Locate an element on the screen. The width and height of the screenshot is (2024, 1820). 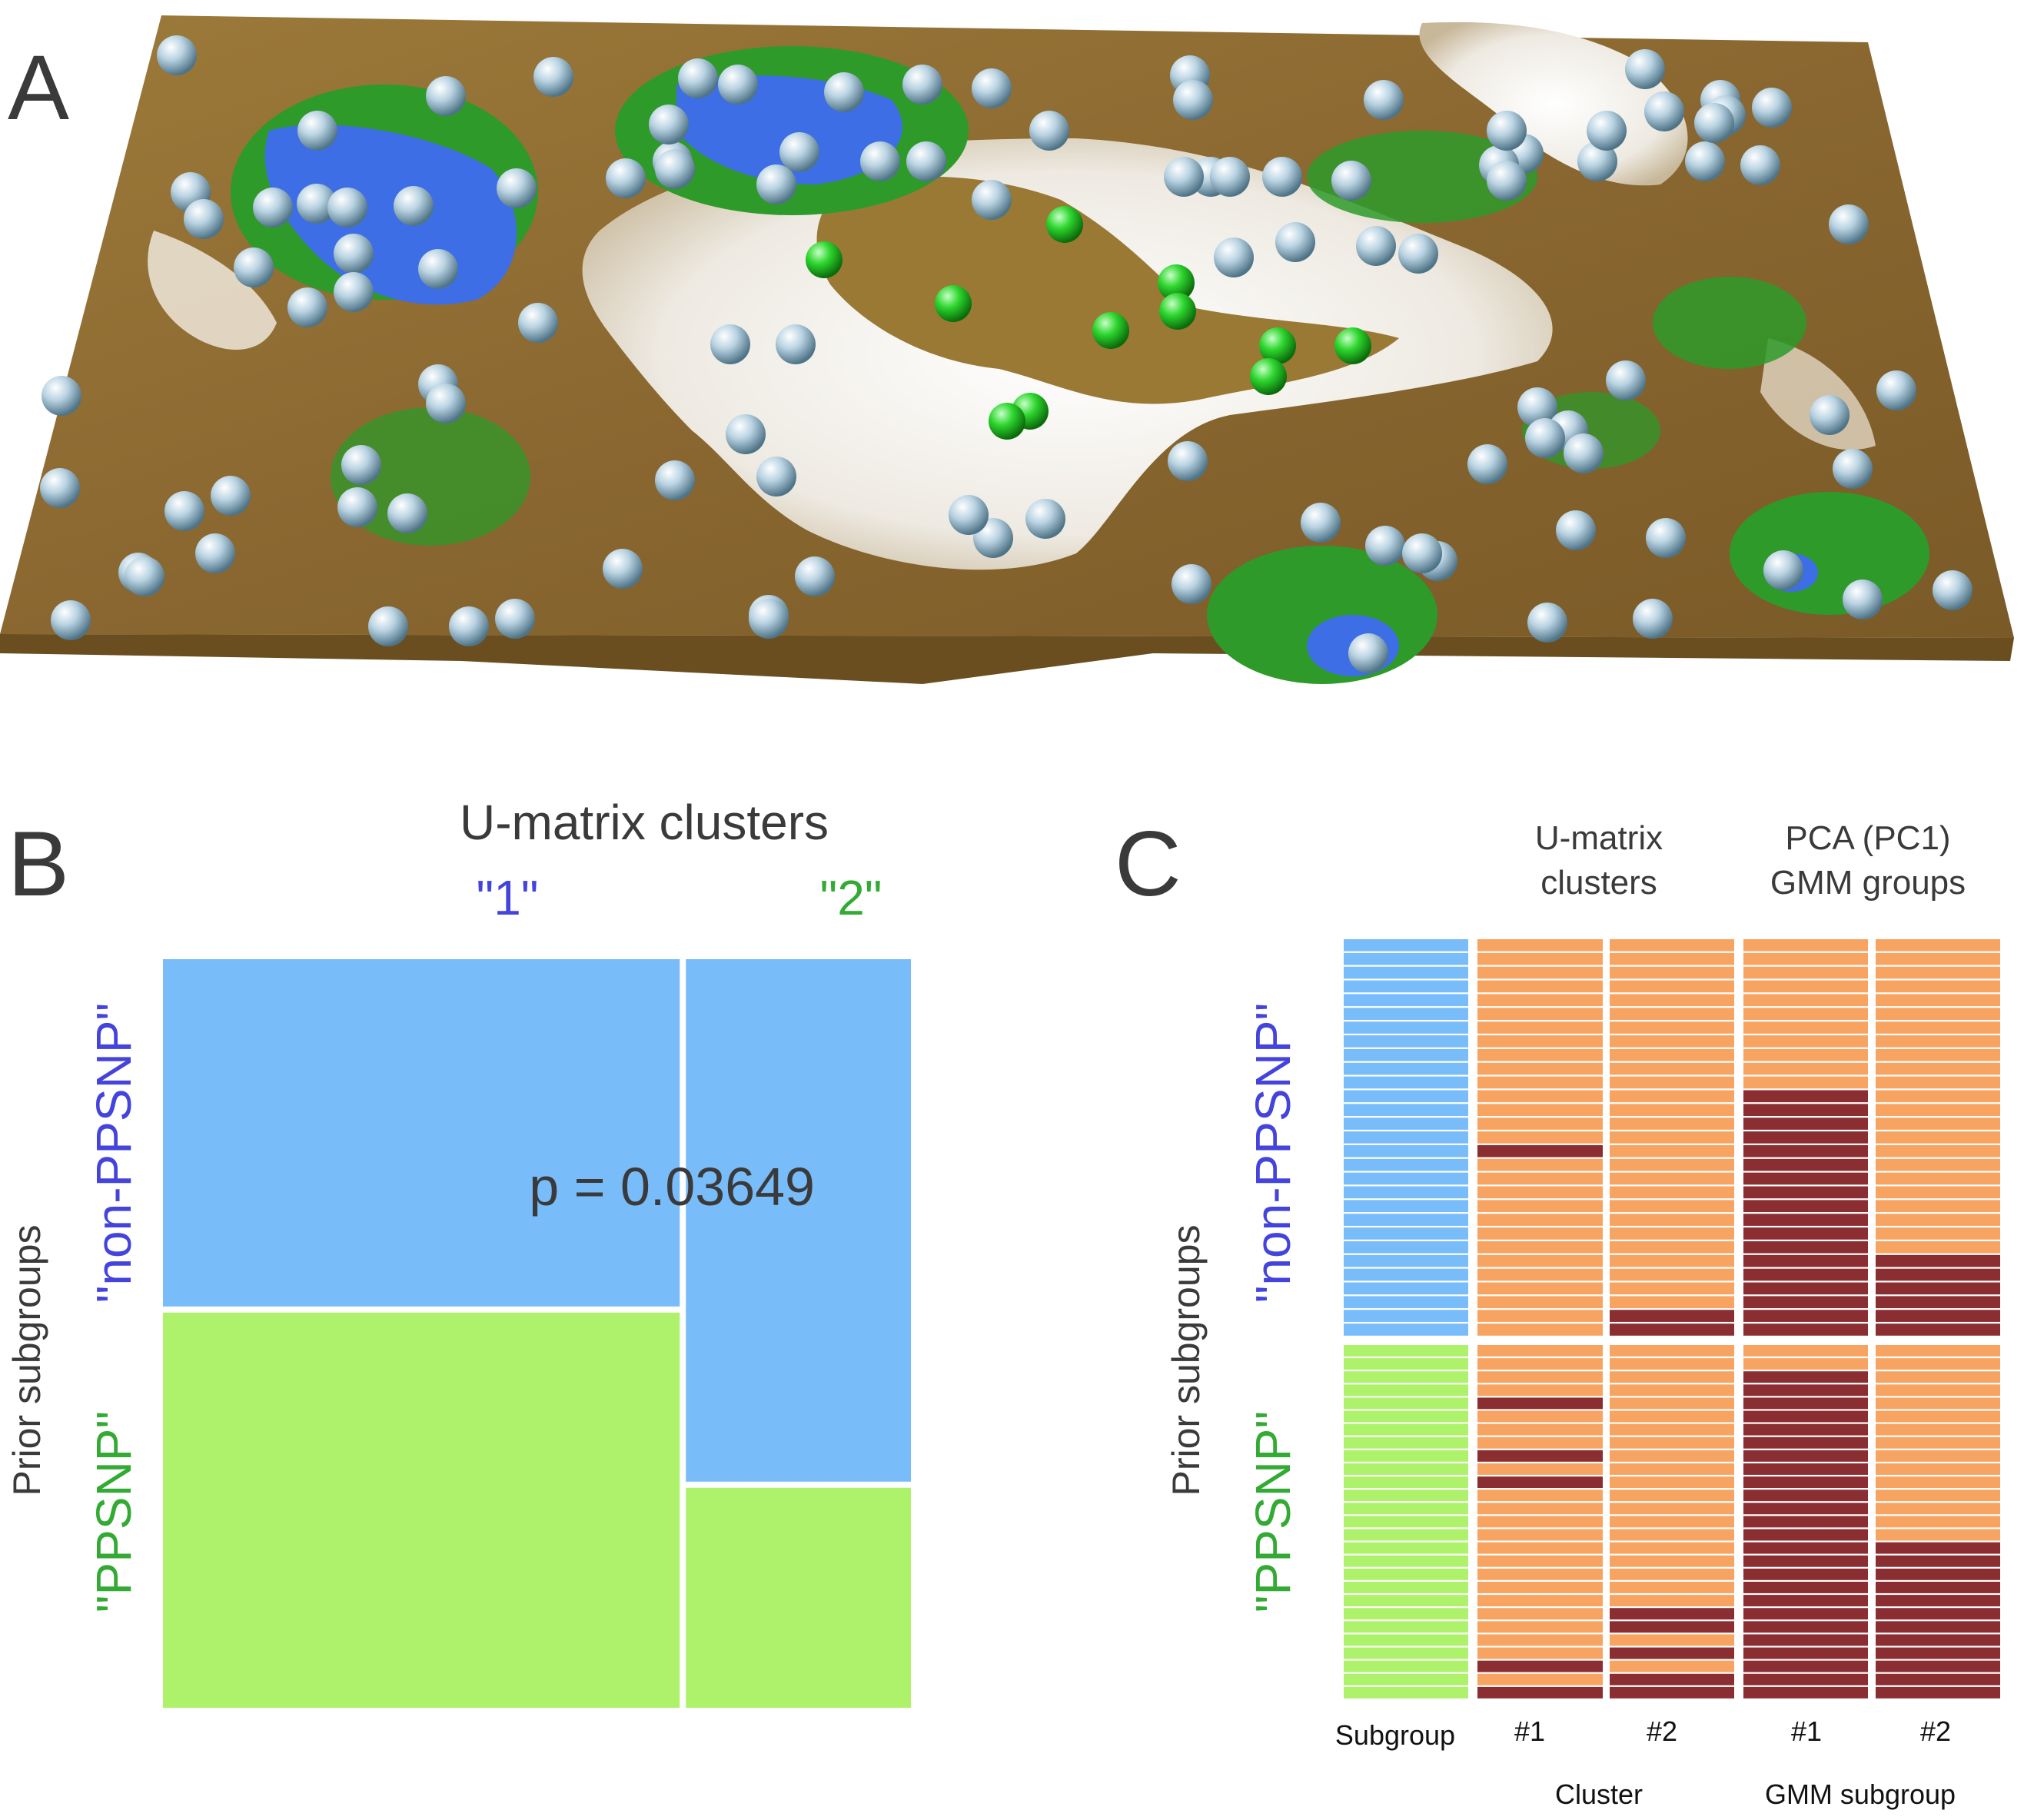
x-label-gmm-1: #1 is located at coordinates (1806, 1731).